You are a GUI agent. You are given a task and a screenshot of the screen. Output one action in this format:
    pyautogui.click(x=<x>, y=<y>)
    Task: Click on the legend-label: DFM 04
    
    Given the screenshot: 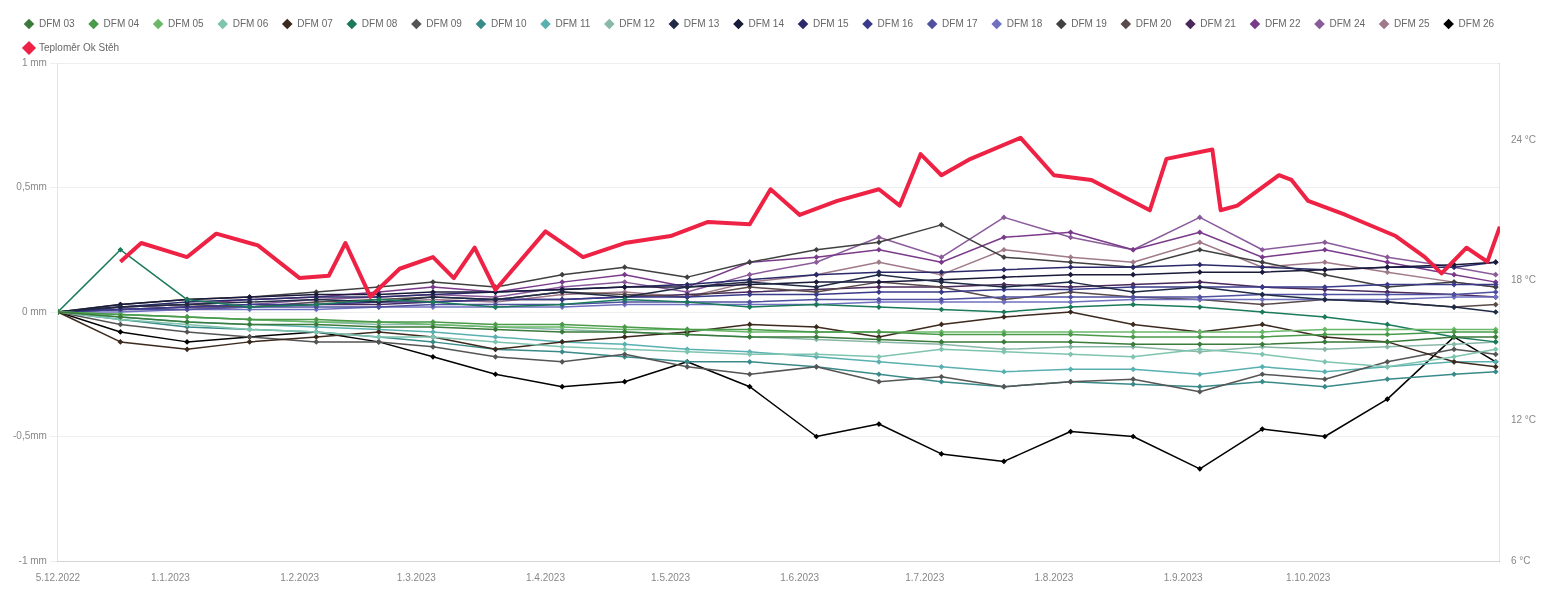 What is the action you would take?
    pyautogui.click(x=121, y=23)
    